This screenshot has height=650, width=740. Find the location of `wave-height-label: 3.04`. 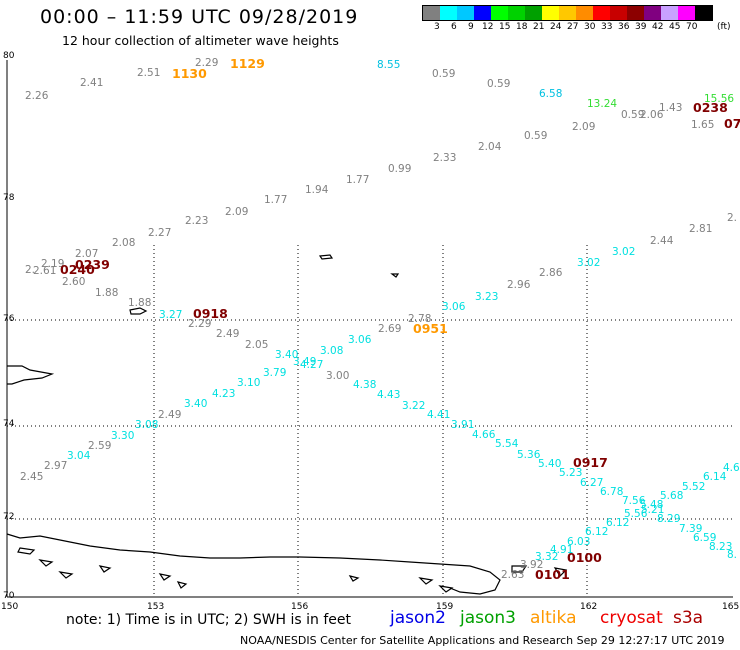

wave-height-label: 3.04 is located at coordinates (79, 456).